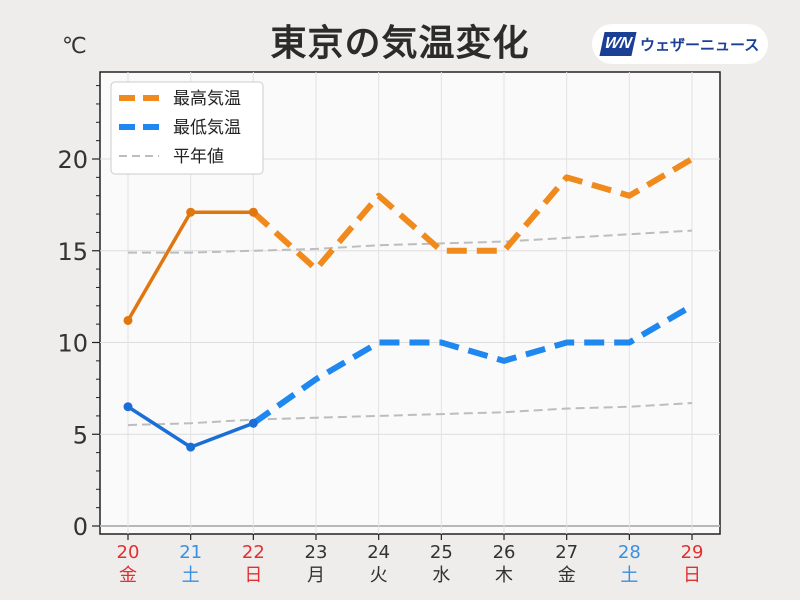  What do you see at coordinates (472, 364) in the screenshot?
I see `low-forecast-line` at bounding box center [472, 364].